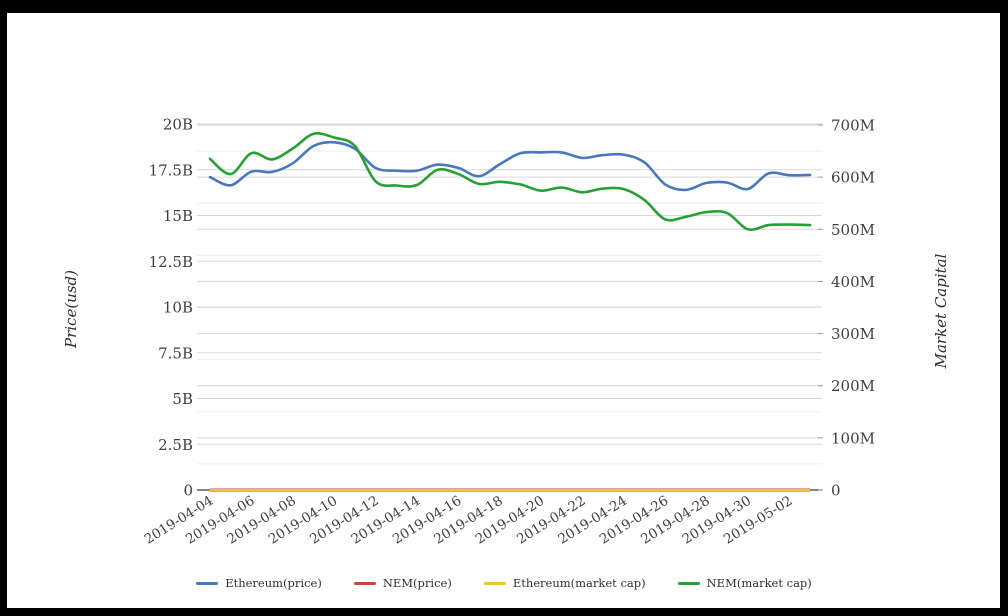 This screenshot has height=616, width=1008. Describe the element at coordinates (178, 308) in the screenshot. I see `left-axis-tick-label: 10B` at that location.